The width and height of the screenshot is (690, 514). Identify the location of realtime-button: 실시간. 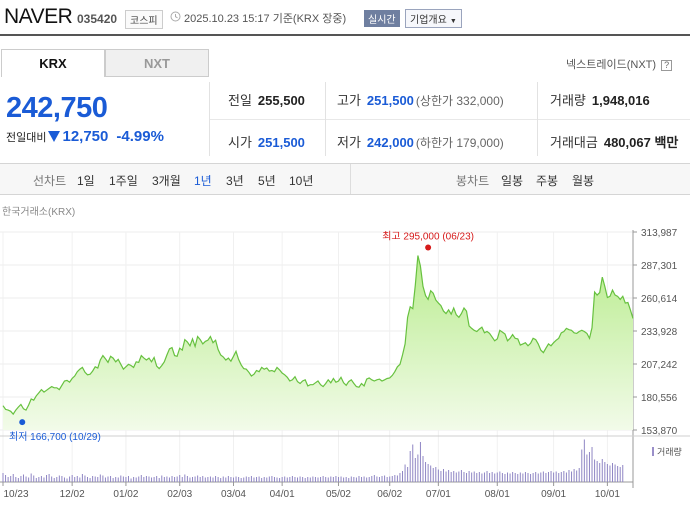
(382, 18).